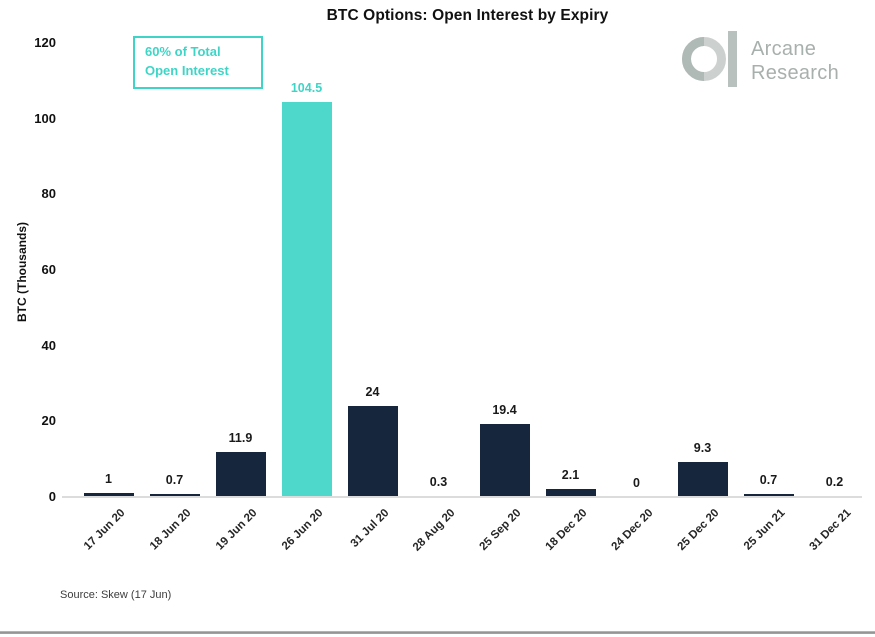  Describe the element at coordinates (433, 530) in the screenshot. I see `x-tick-label-28-aug-20: 28 Aug 20` at that location.